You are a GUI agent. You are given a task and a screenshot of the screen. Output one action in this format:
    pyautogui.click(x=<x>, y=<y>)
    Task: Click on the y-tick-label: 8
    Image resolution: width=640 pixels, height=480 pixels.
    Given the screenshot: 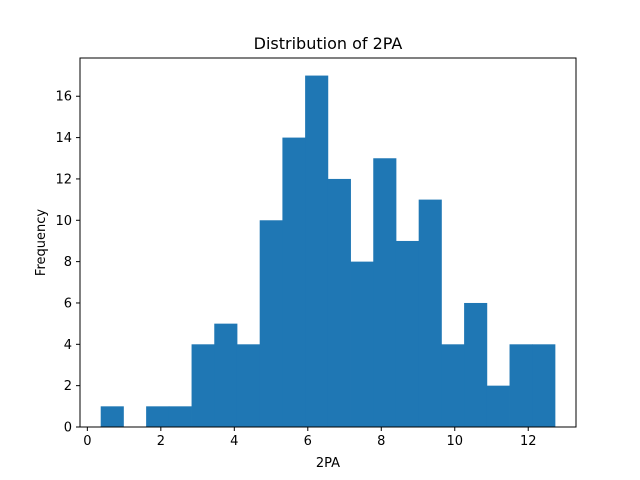 What is the action you would take?
    pyautogui.click(x=68, y=262)
    